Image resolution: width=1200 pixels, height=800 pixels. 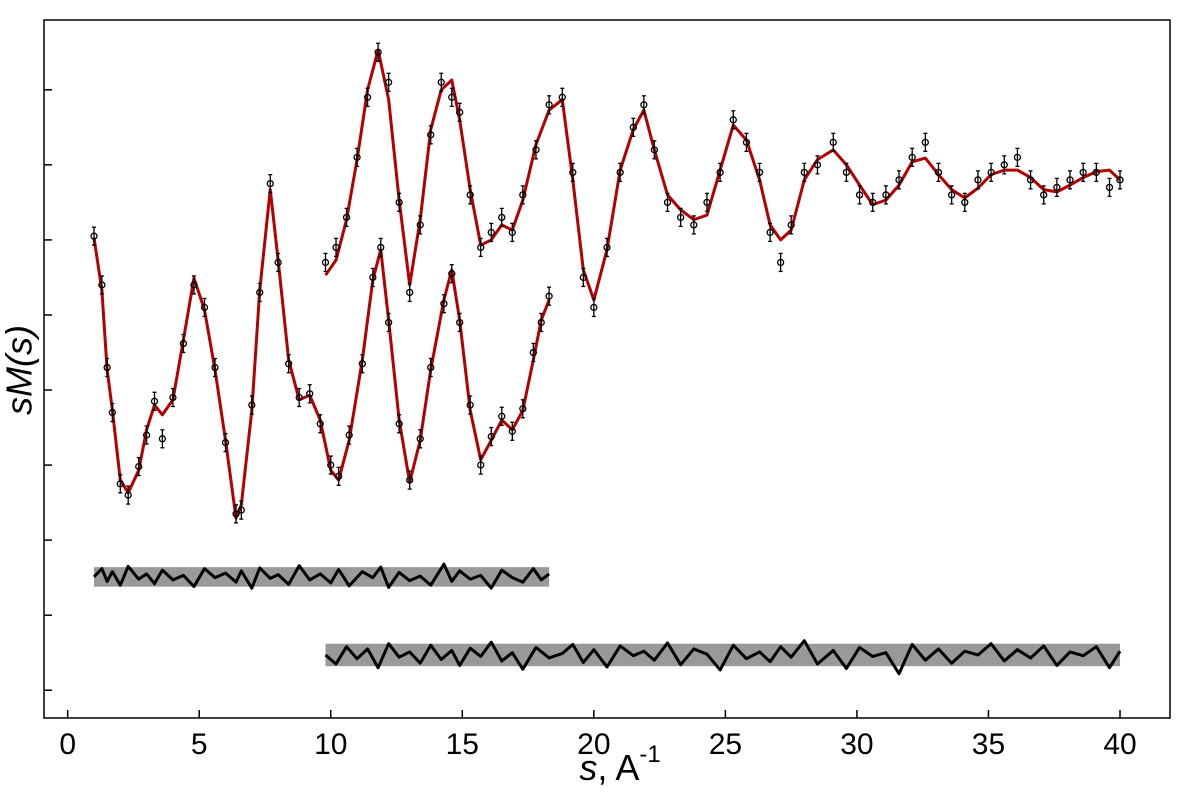 What do you see at coordinates (649, 754) in the screenshot?
I see `x-label-power: -1` at bounding box center [649, 754].